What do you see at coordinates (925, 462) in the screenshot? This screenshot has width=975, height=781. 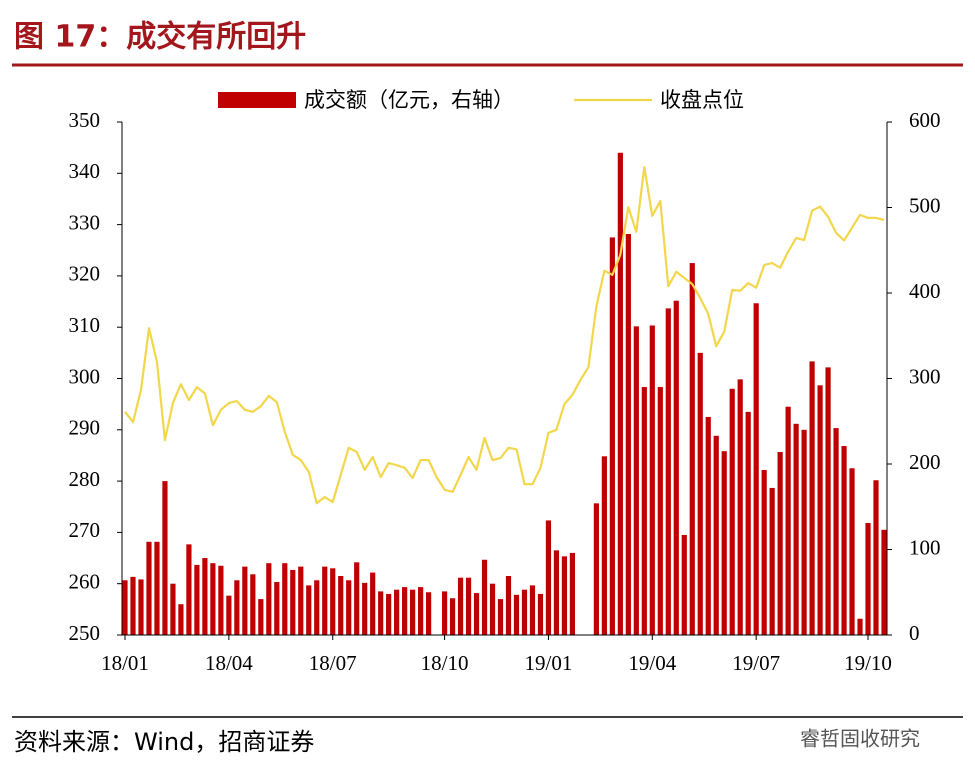 I see `y2-tick-label: 200` at bounding box center [925, 462].